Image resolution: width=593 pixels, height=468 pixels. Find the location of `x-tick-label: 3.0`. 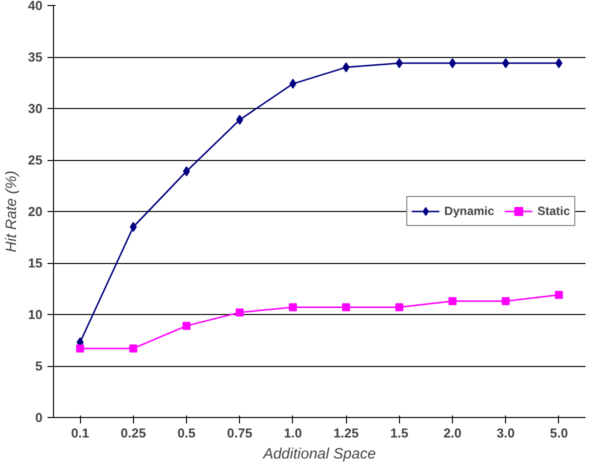

x-tick-label: 3.0 is located at coordinates (505, 433).